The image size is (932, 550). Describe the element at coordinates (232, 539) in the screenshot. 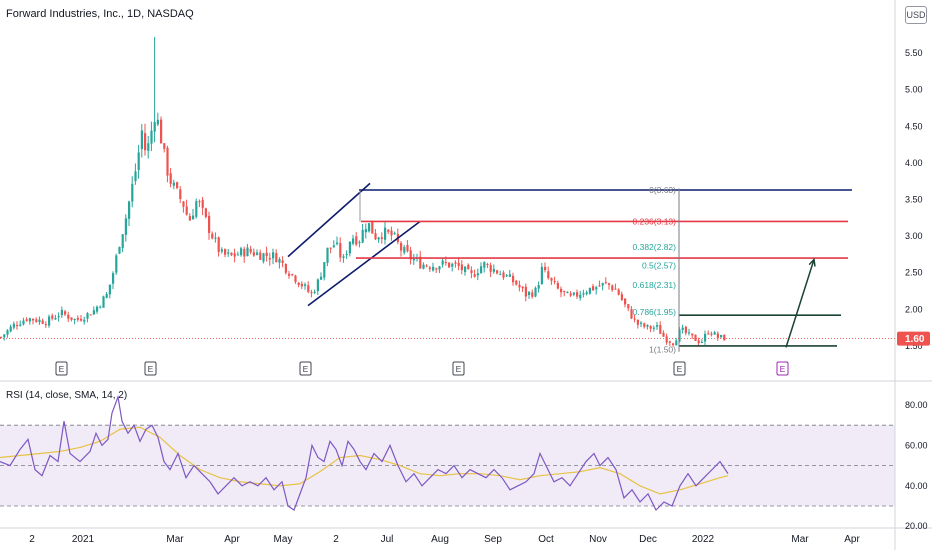

I see `time-tick-label: Apr` at that location.